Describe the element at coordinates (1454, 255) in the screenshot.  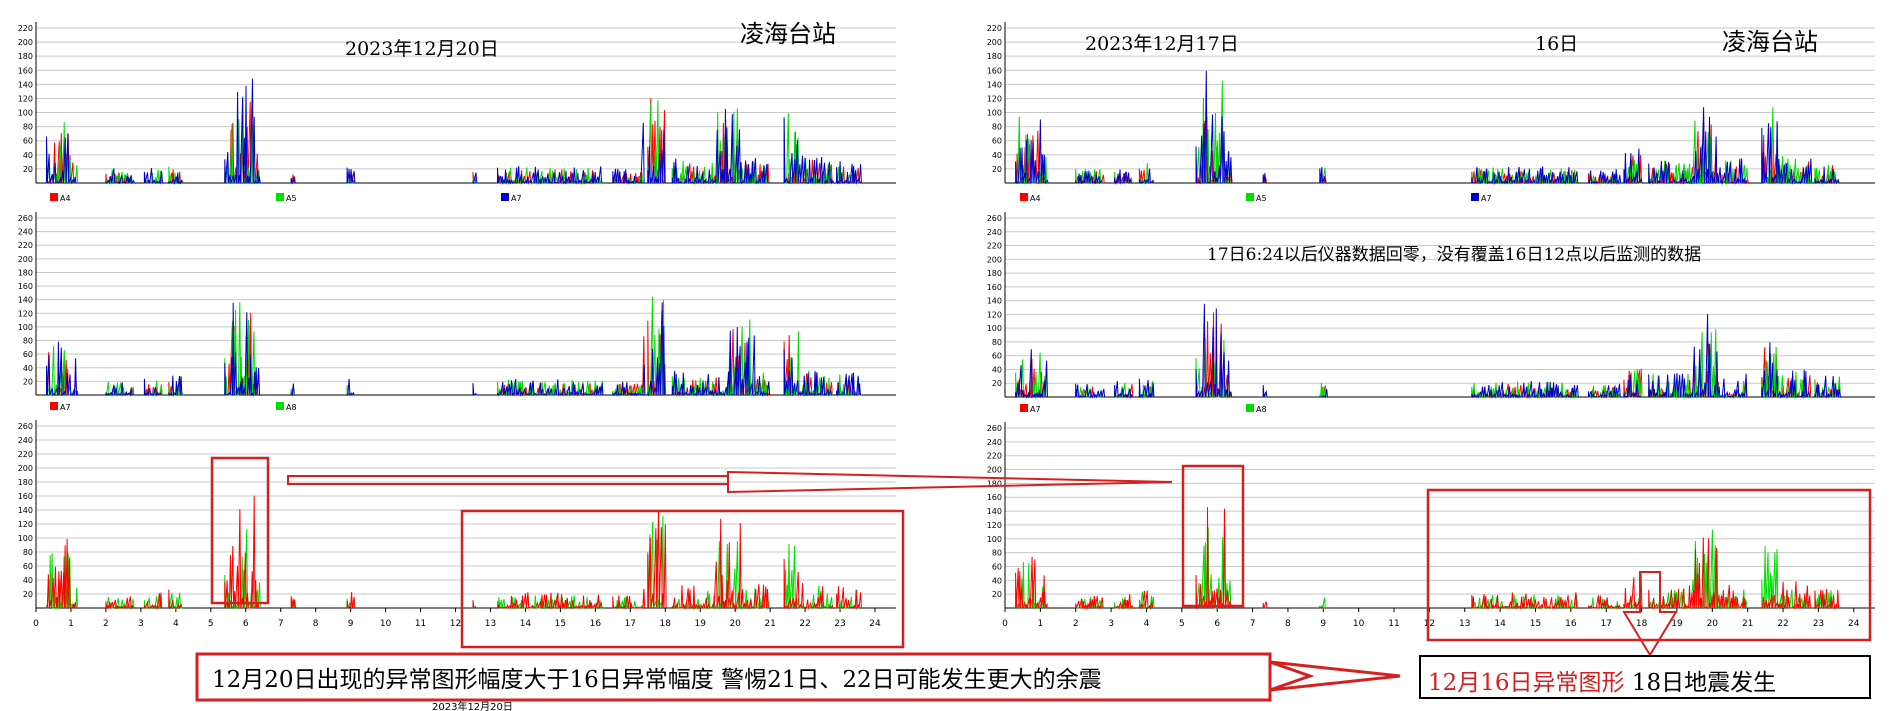
I see `right-note: 17日6:24以后仪器数据回零，没有覆盖16日12点以后监测的数据` at that location.